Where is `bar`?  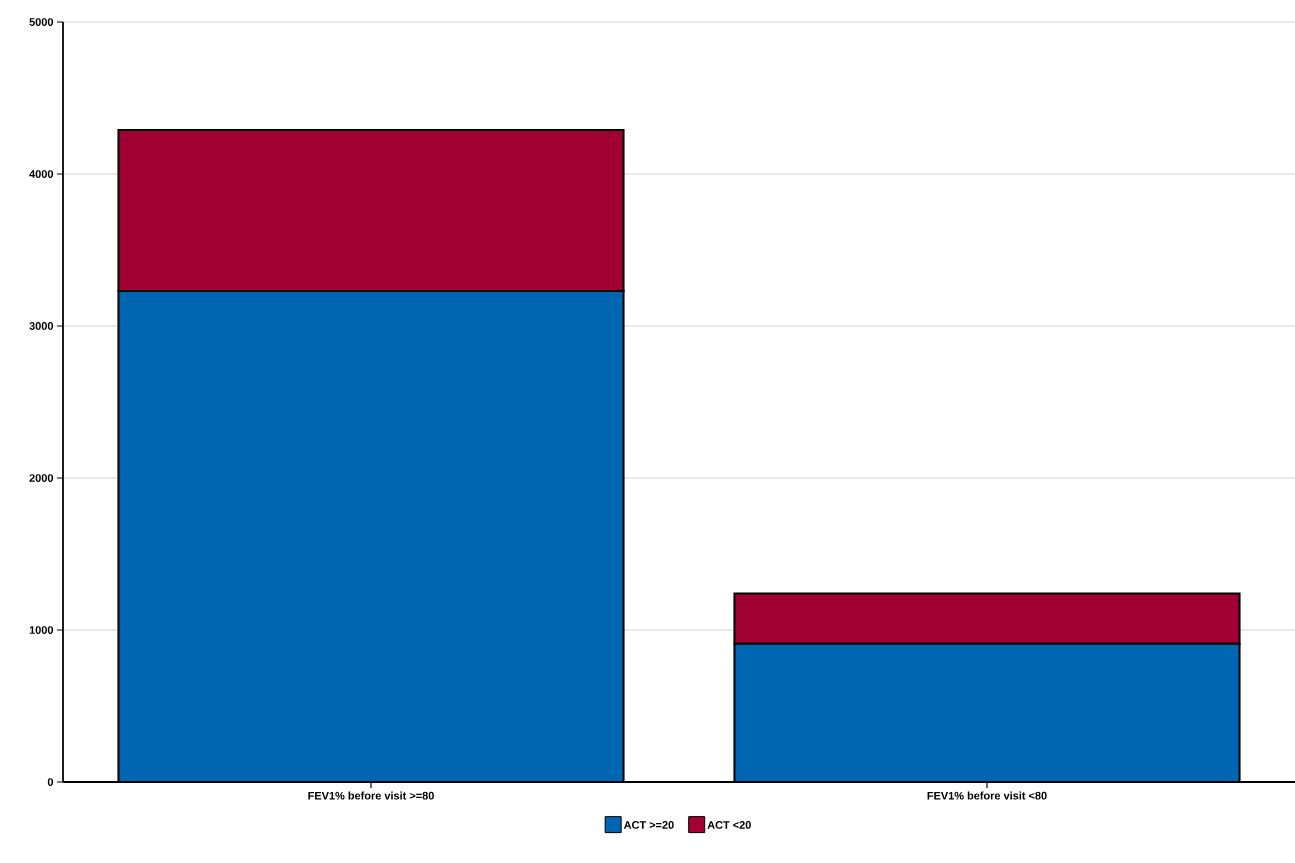
bar is located at coordinates (987, 712).